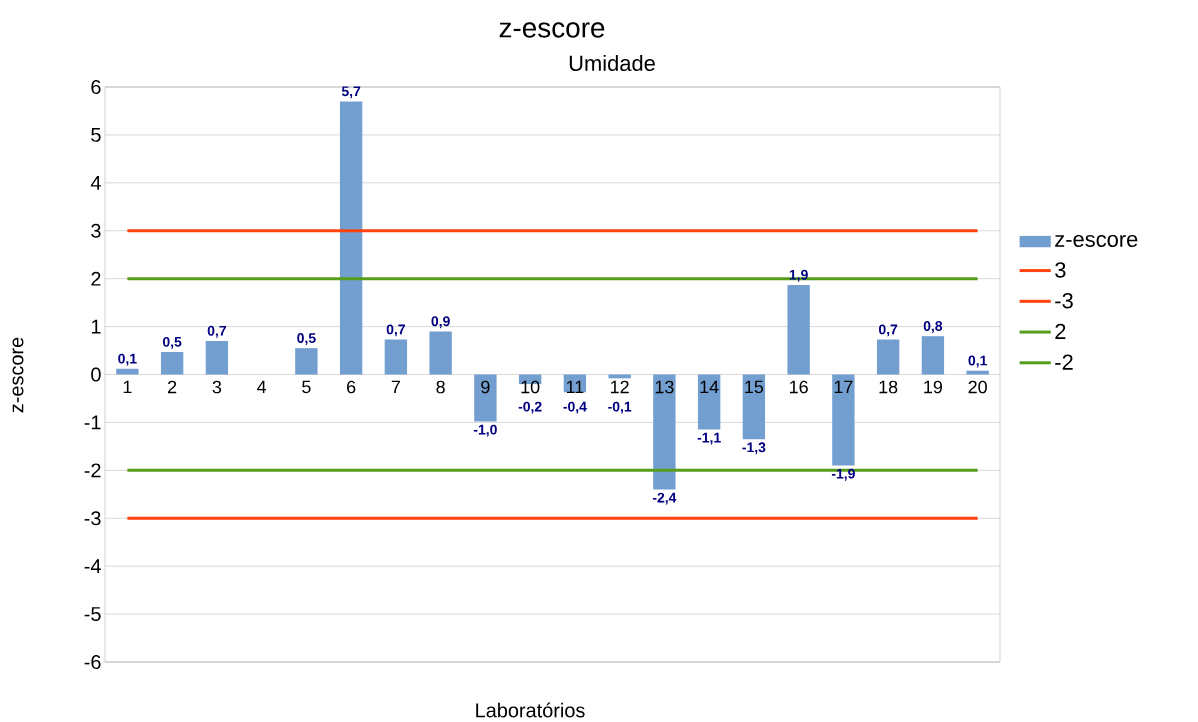  I want to click on legend-label: -2, so click(1064, 362).